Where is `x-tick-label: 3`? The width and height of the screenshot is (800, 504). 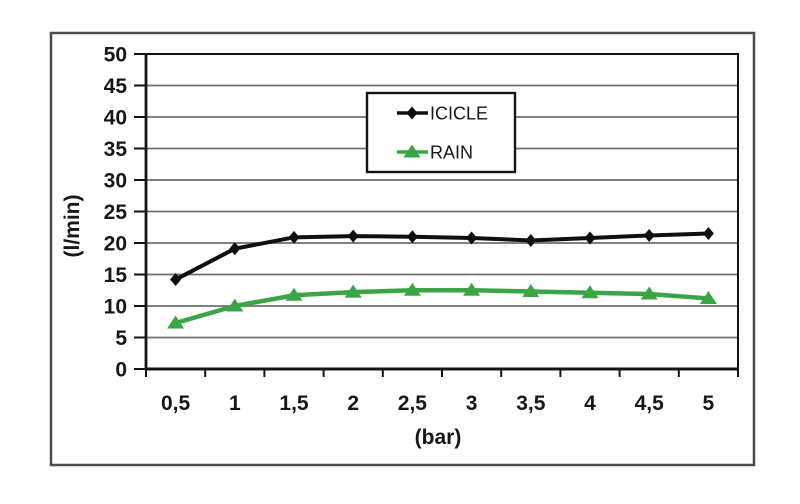
x-tick-label: 3 is located at coordinates (472, 403).